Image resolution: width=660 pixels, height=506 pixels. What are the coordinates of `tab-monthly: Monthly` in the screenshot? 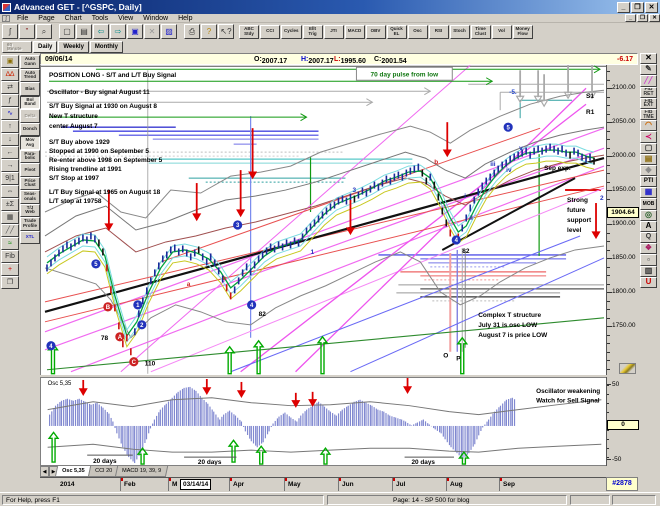 It's located at (106, 47).